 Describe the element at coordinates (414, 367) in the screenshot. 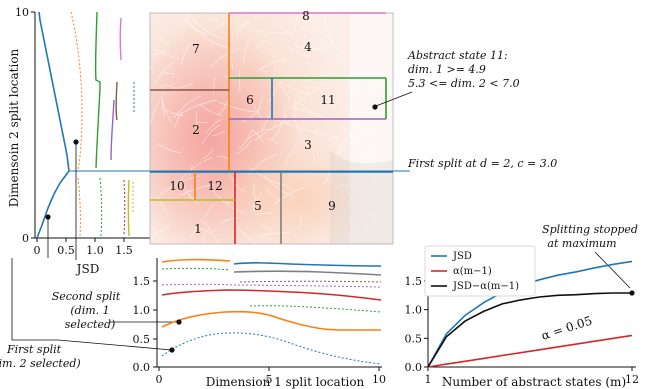

I see `right-ytick-0: 0.0` at that location.